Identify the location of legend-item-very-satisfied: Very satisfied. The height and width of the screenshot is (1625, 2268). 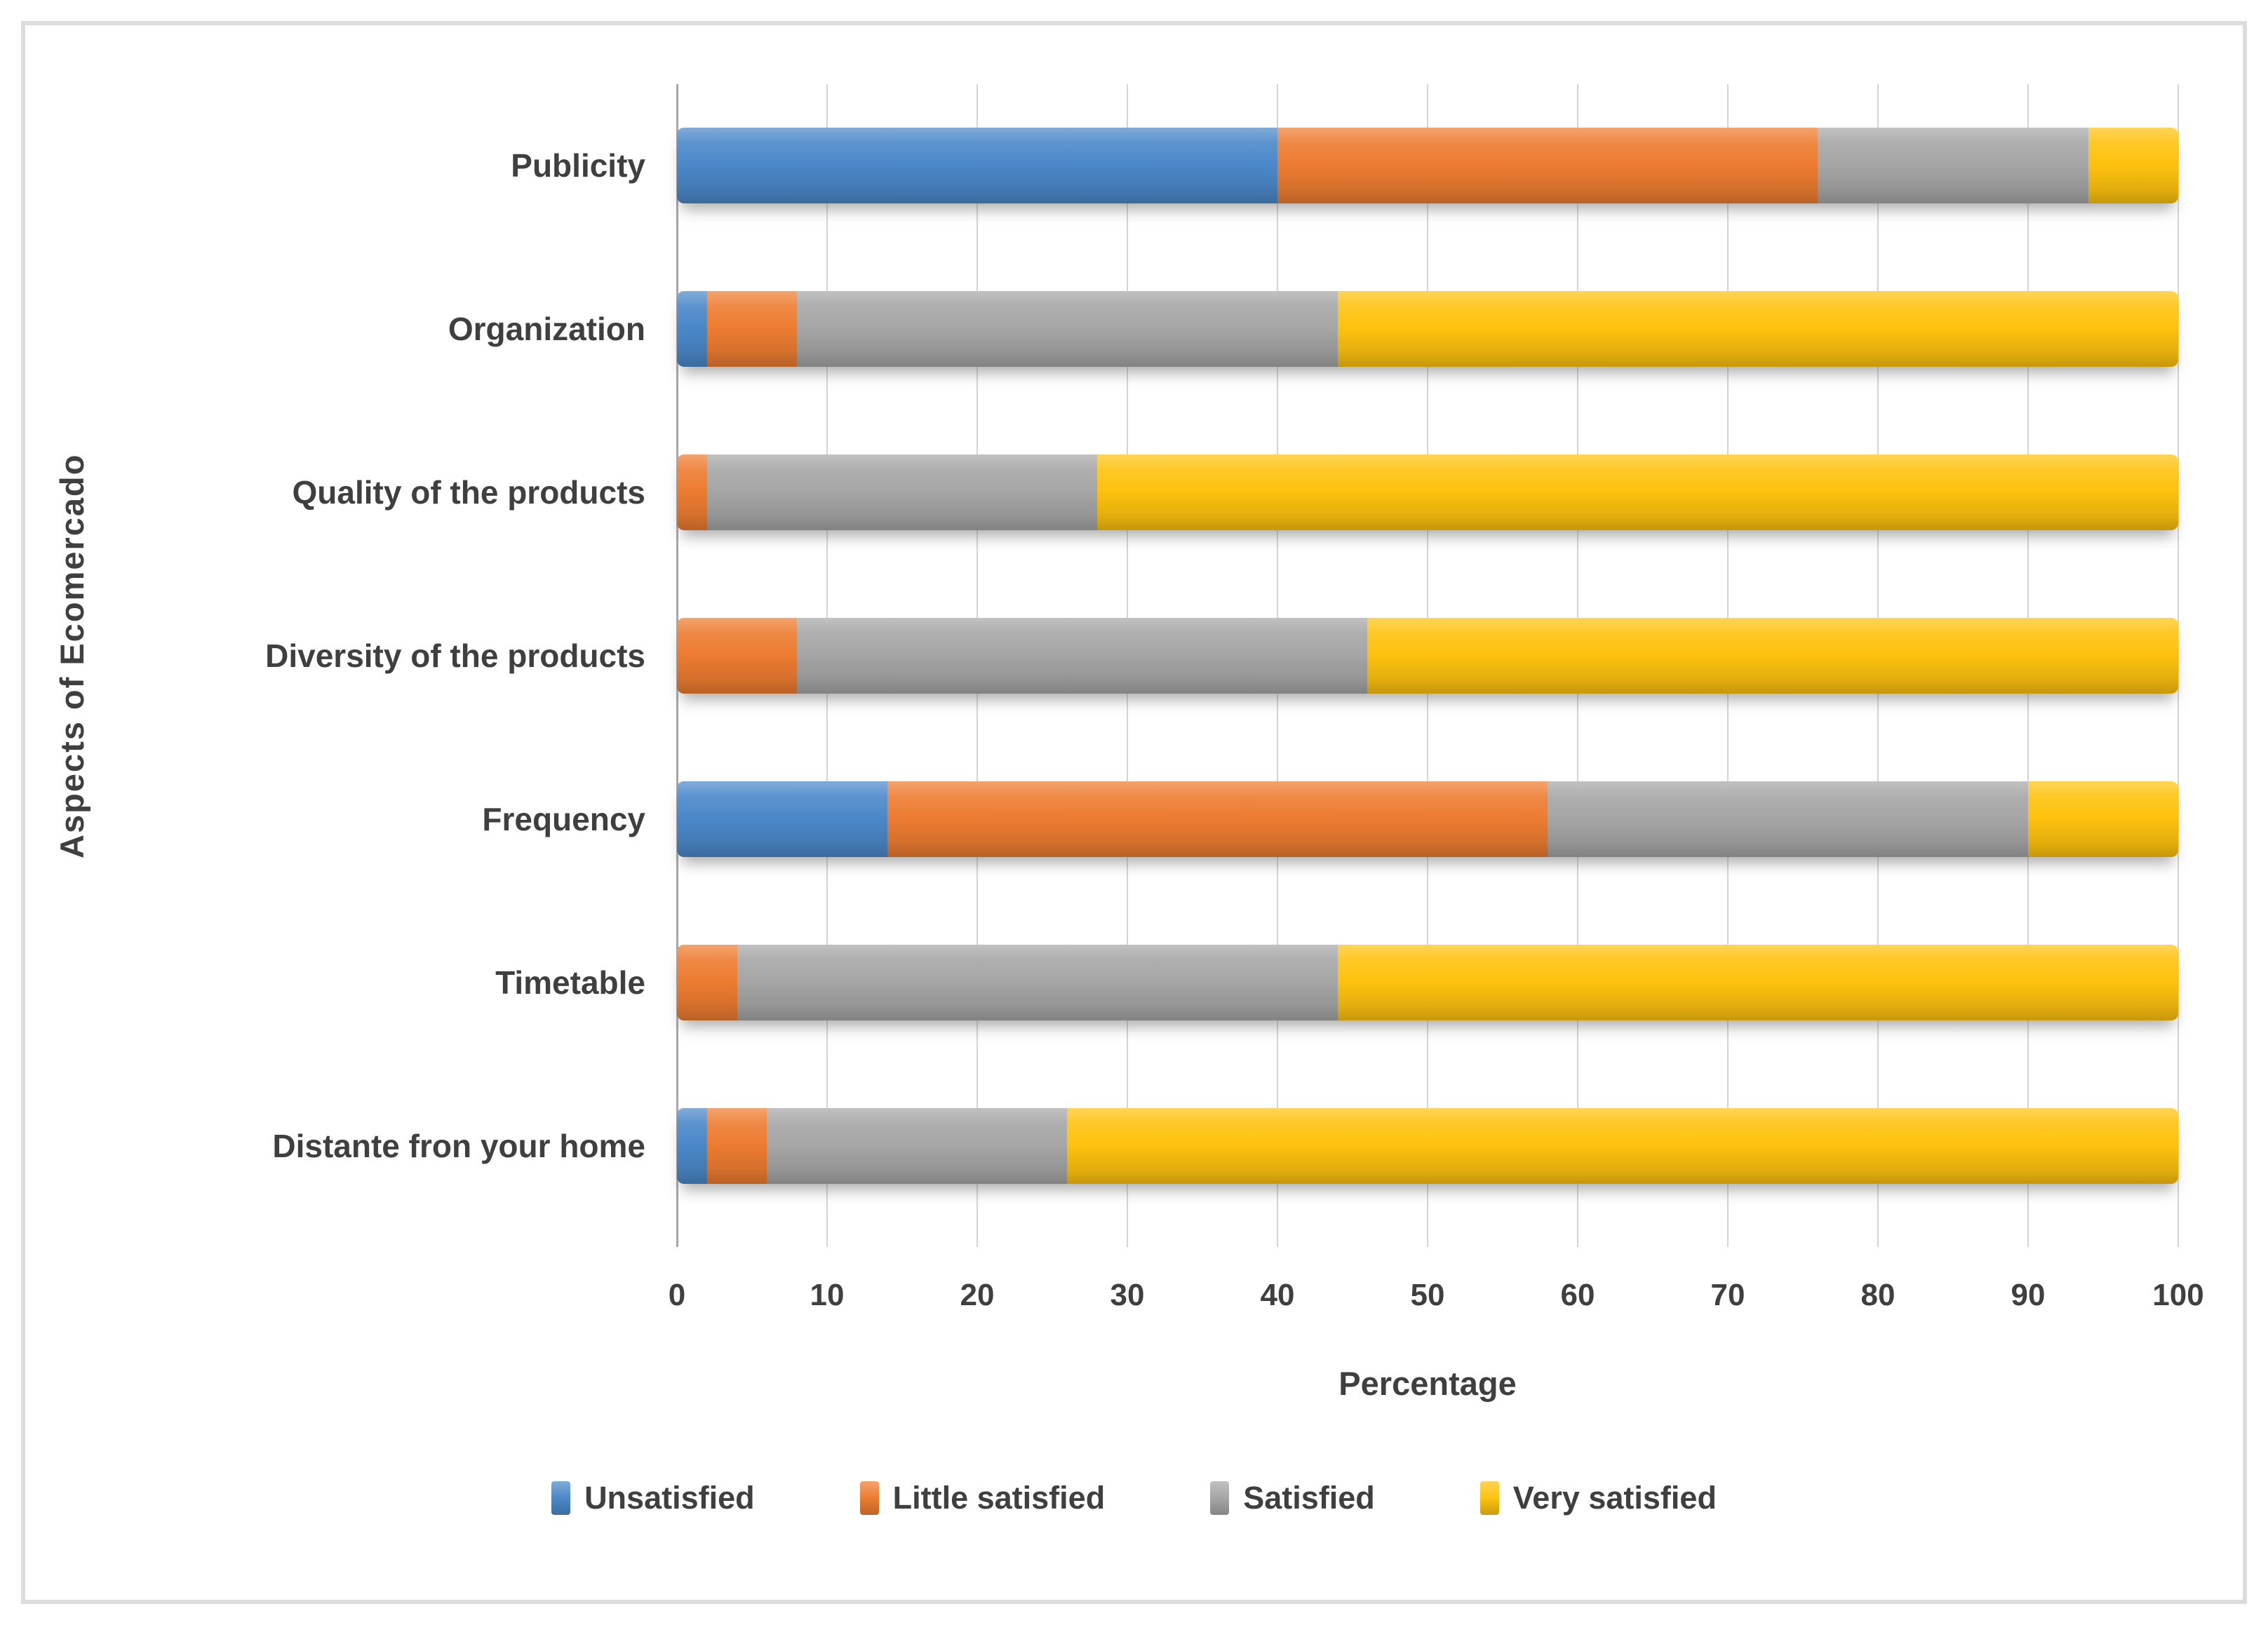
(1598, 1498).